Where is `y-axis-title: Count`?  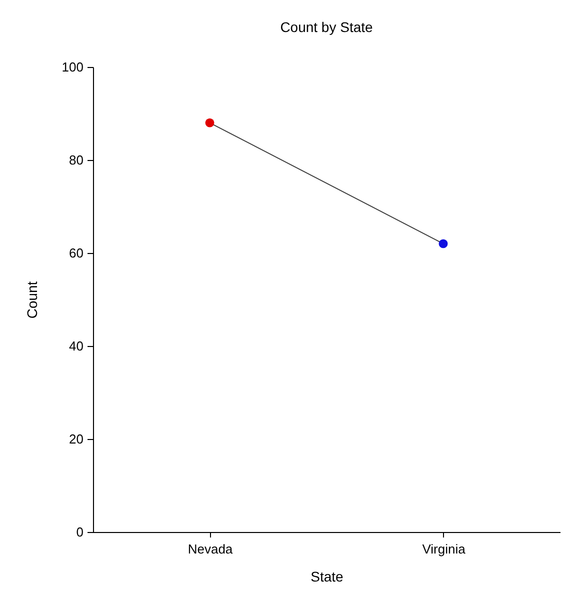
y-axis-title: Count is located at coordinates (32, 300).